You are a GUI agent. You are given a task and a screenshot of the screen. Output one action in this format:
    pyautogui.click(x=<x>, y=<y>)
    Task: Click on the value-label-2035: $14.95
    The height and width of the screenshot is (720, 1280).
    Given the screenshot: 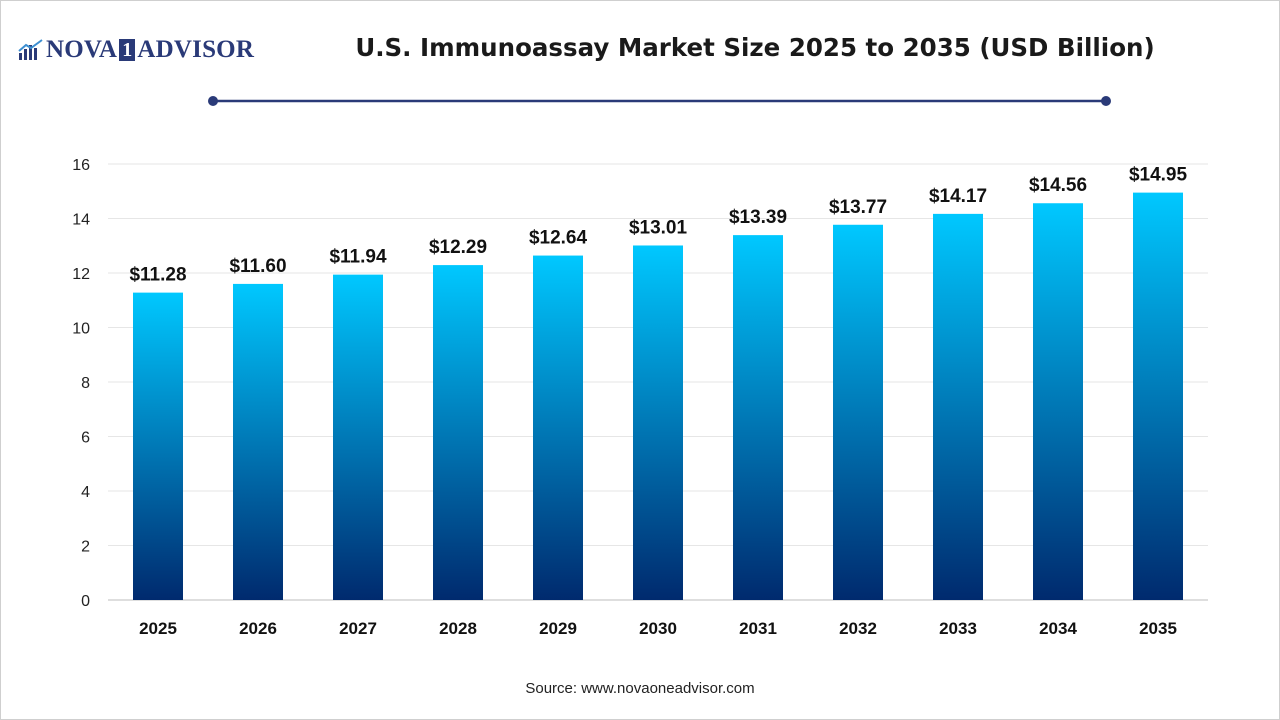 What is the action you would take?
    pyautogui.click(x=1158, y=175)
    